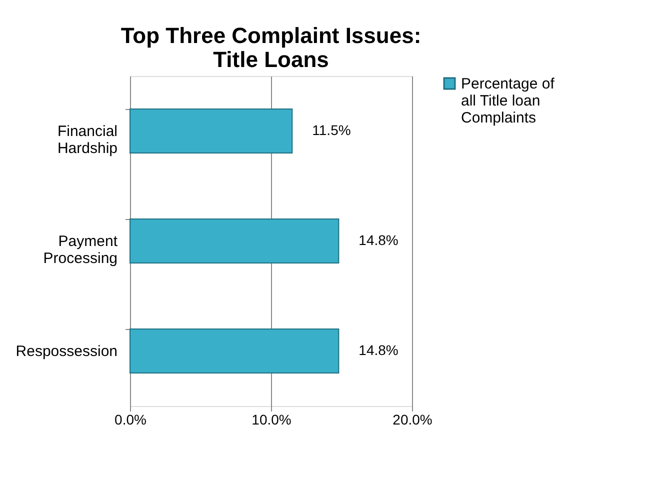 The height and width of the screenshot is (477, 671). I want to click on y-tick-label: Payment Processing, so click(80, 250).